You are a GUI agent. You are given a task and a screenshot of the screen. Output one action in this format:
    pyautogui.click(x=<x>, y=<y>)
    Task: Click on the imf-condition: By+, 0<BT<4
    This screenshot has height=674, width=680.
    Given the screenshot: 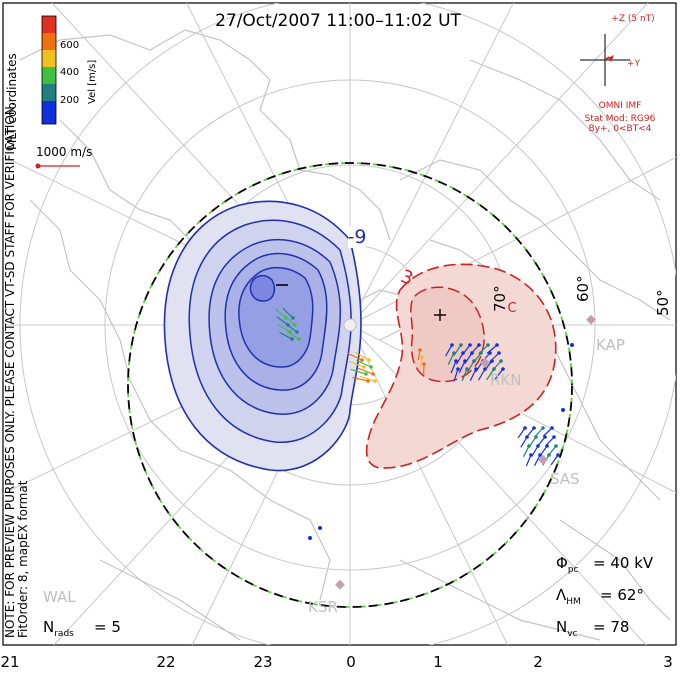 What is the action you would take?
    pyautogui.click(x=620, y=129)
    